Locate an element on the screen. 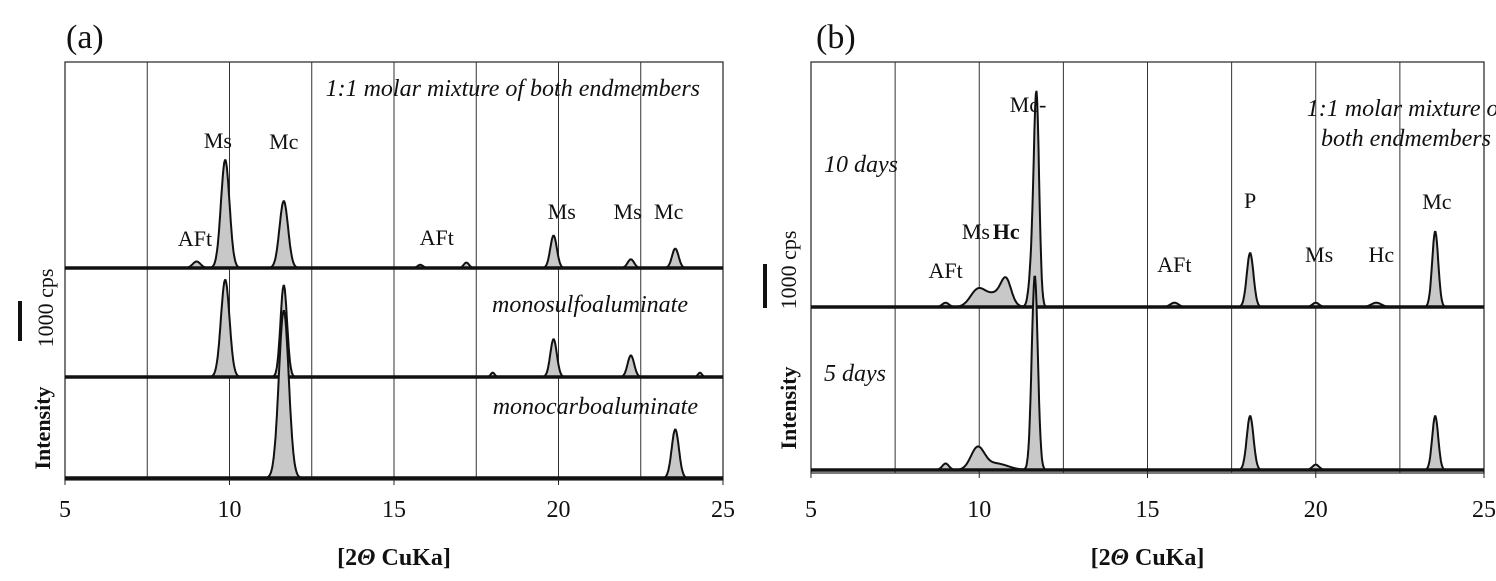 Image resolution: width=1496 pixels, height=581 pixels. series-annotation: monocarboaluminate is located at coordinates (596, 407).